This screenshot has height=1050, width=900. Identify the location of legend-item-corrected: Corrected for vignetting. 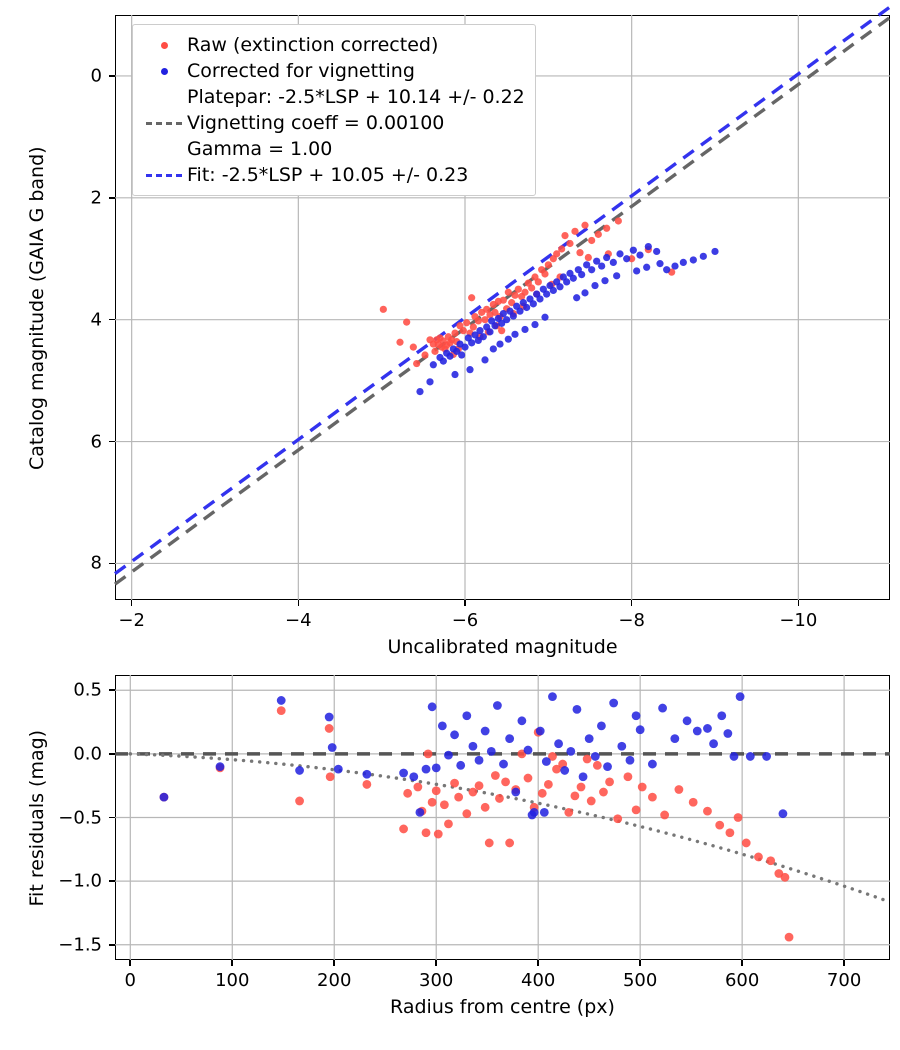
(333, 71).